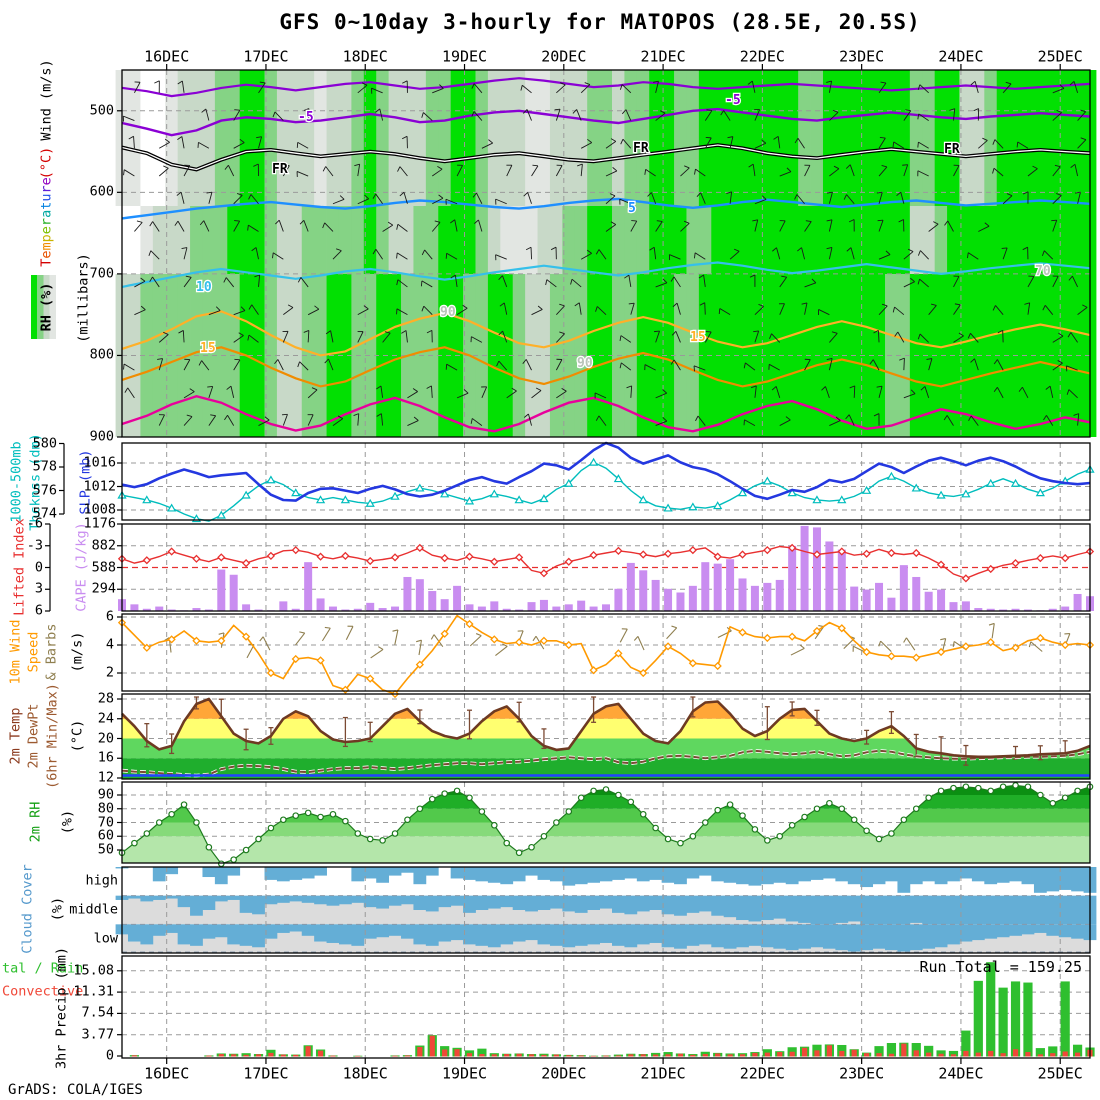 Image resolution: width=1100 pixels, height=1100 pixels. Describe the element at coordinates (105, 757) in the screenshot. I see `p5-tick-16: 16` at that location.